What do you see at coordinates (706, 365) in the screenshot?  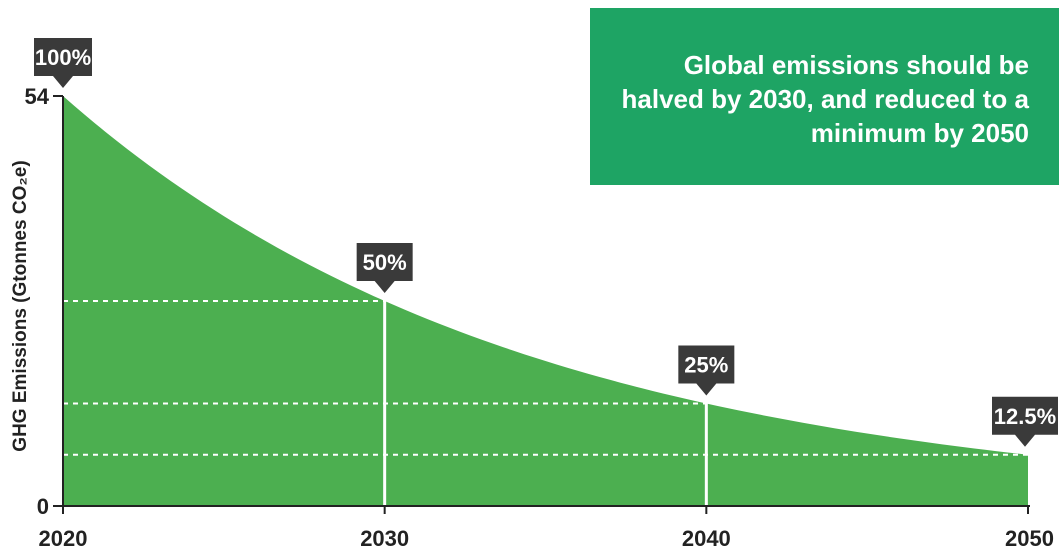 I see `callout-label: 25%` at bounding box center [706, 365].